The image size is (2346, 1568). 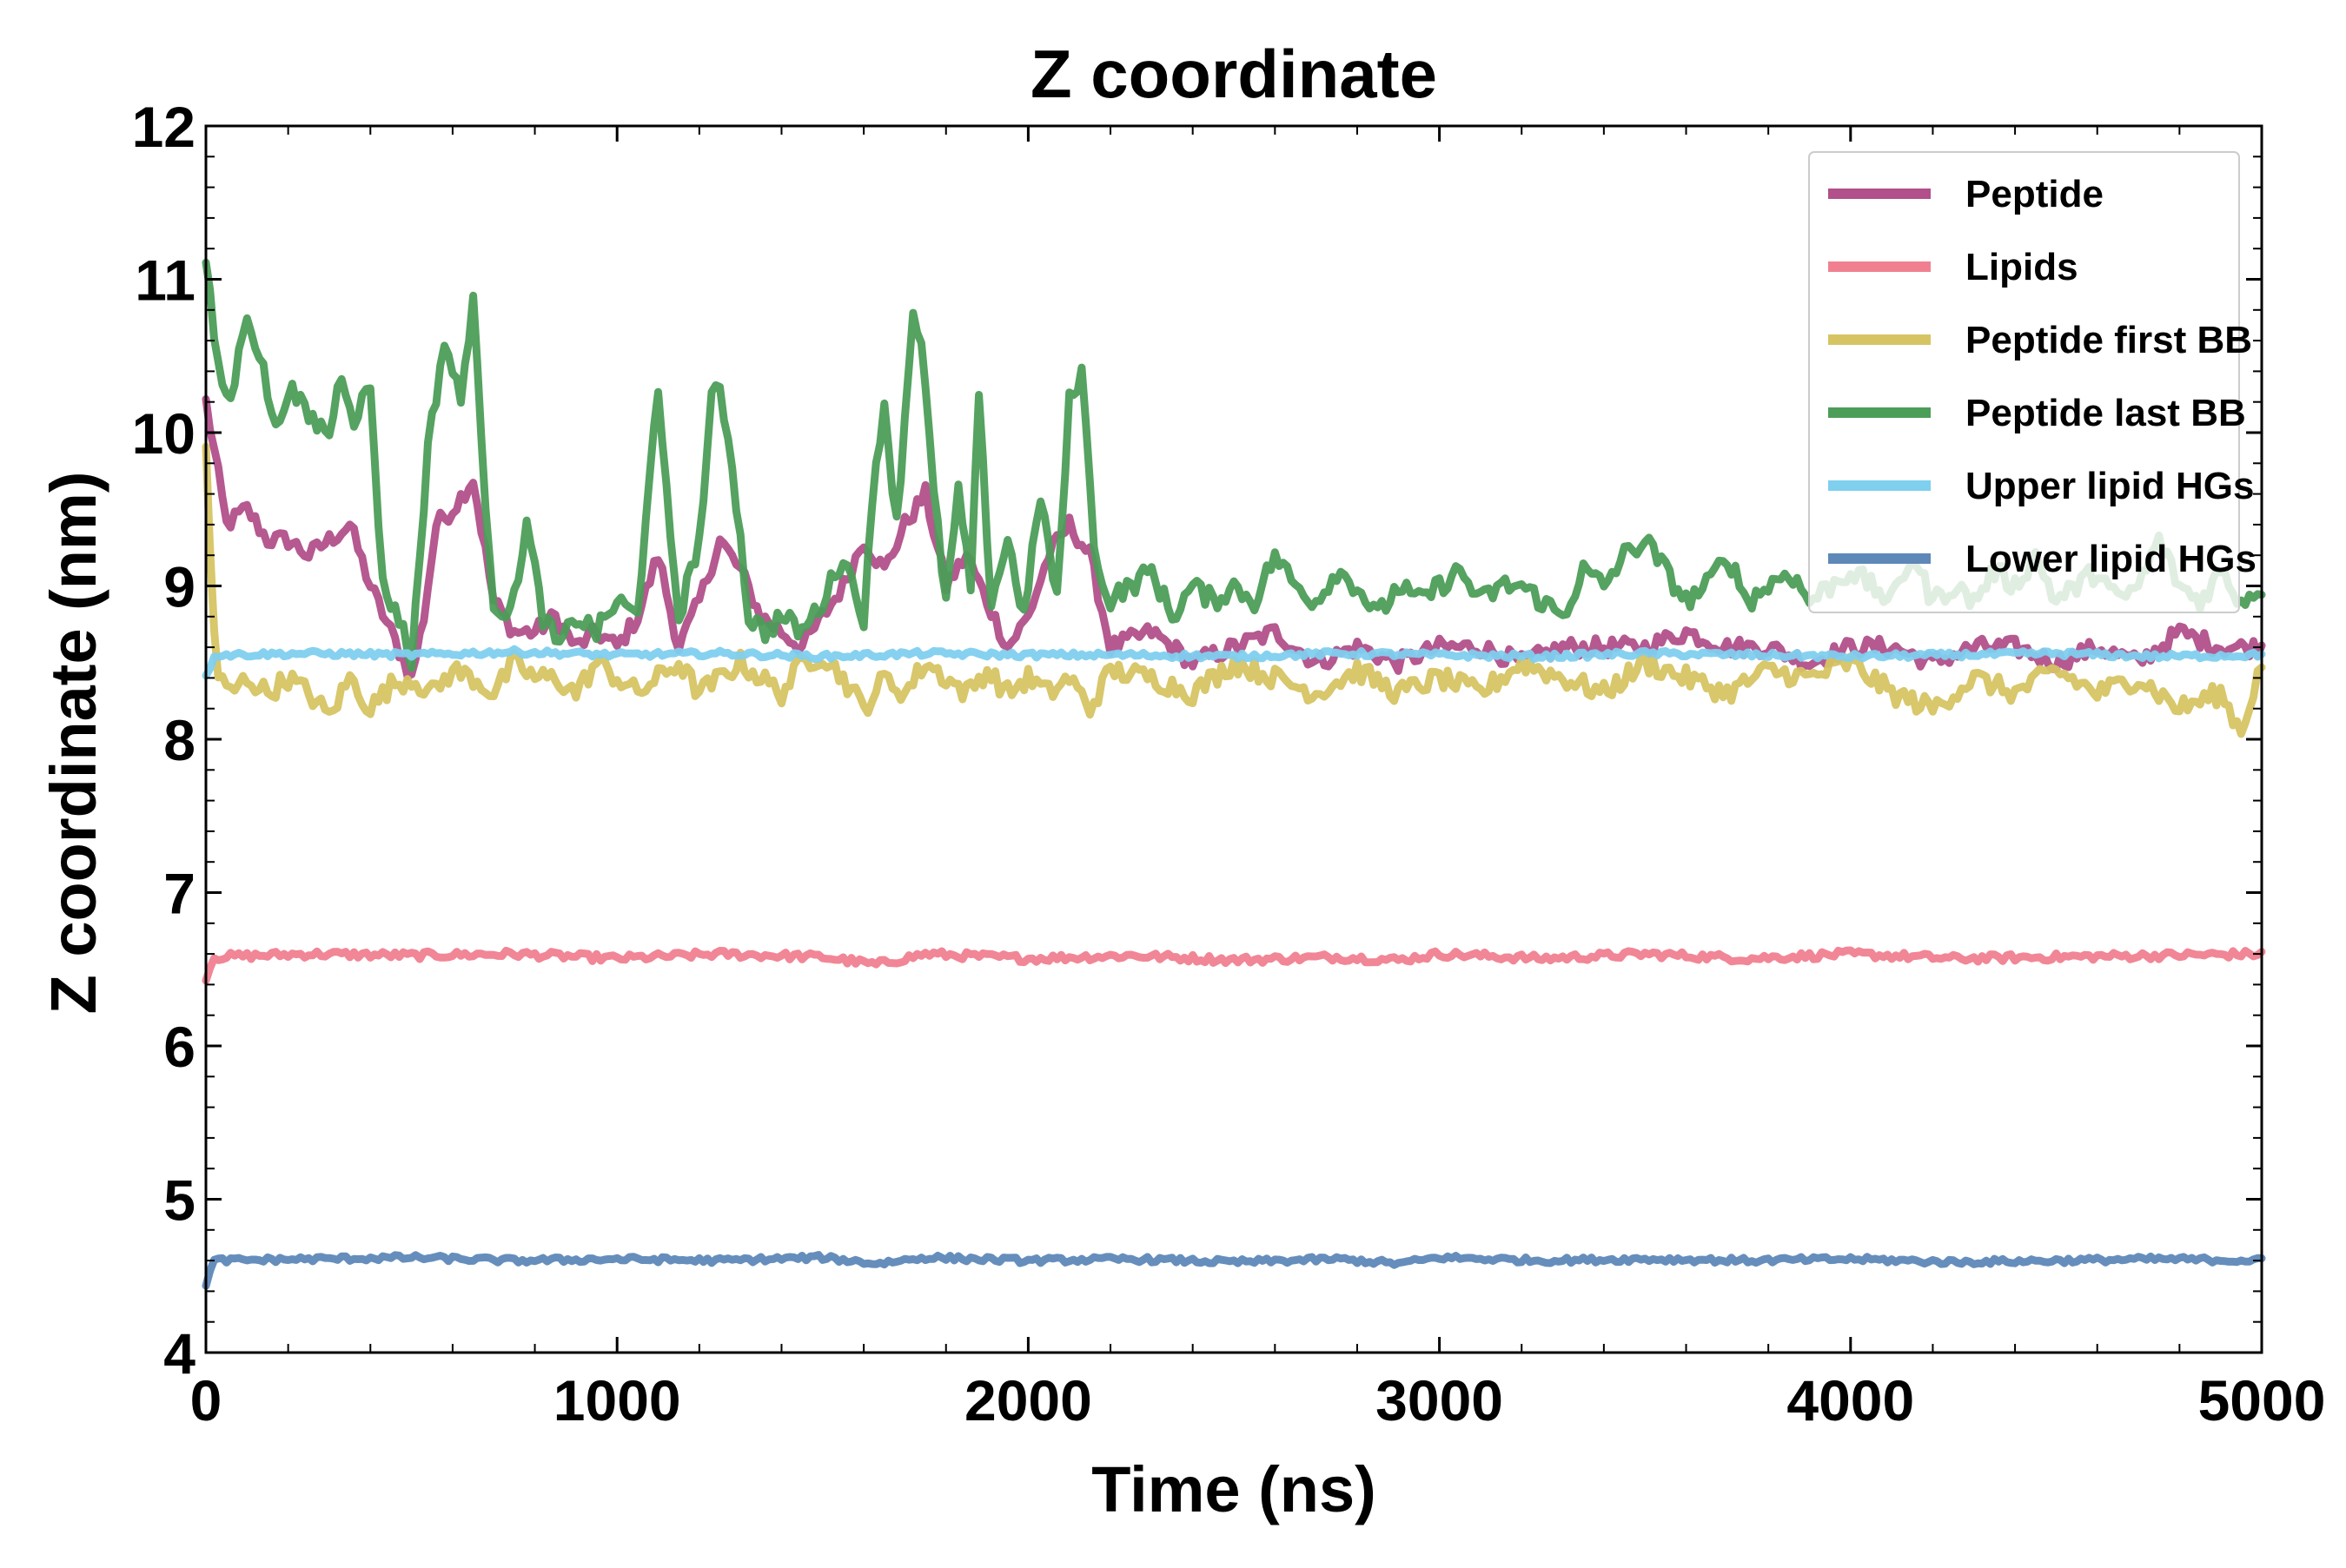 What do you see at coordinates (2022, 267) in the screenshot?
I see `legend-label-lipids: Lipids` at bounding box center [2022, 267].